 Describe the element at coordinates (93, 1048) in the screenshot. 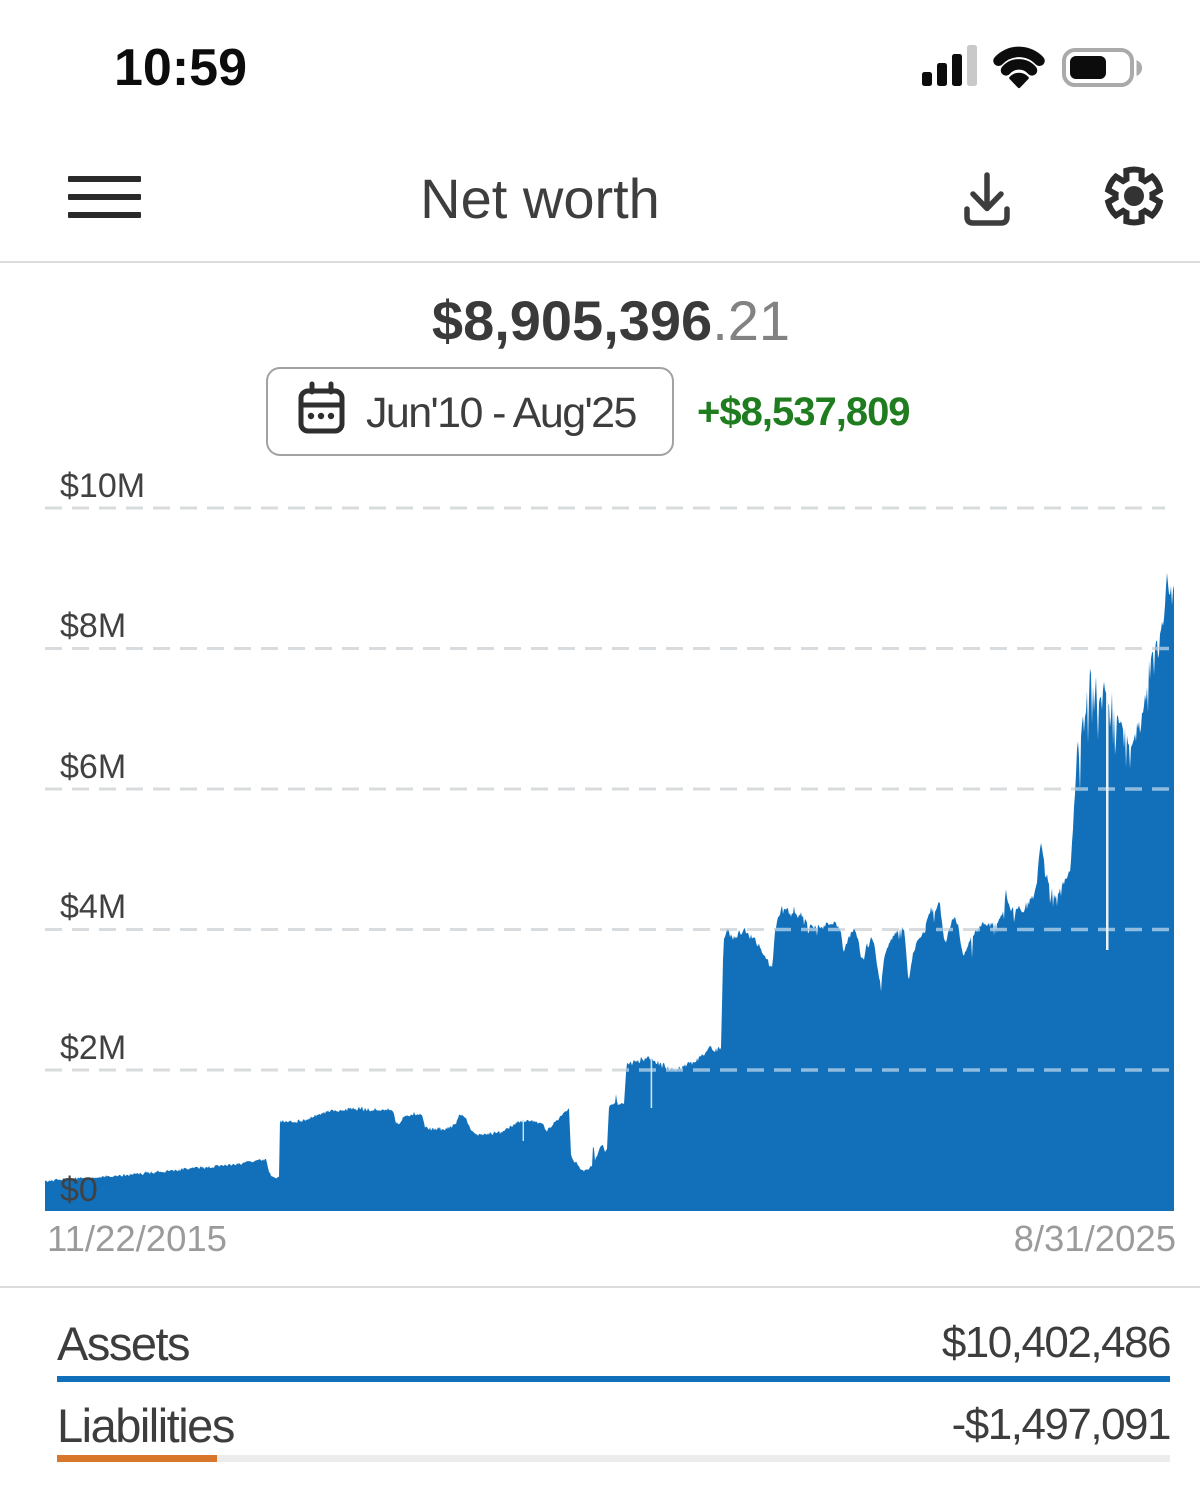

I see `svg-text: $2M` at that location.